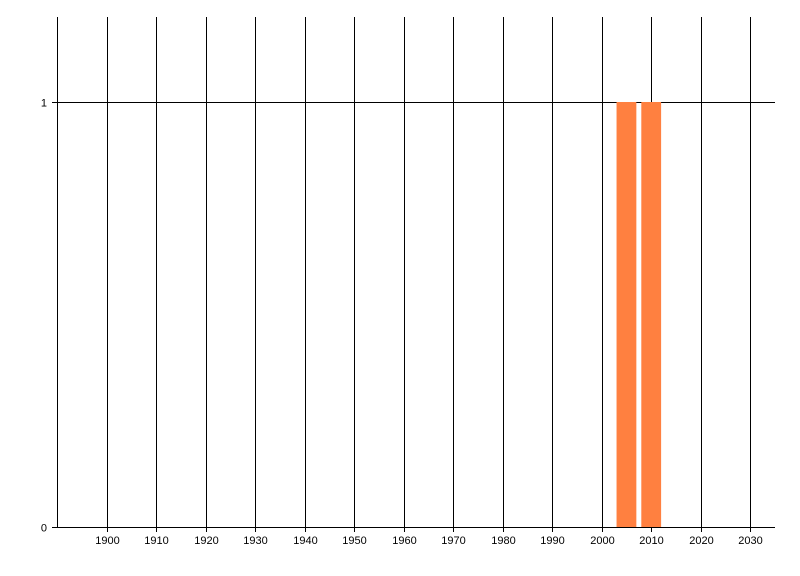 Image resolution: width=800 pixels, height=576 pixels. What do you see at coordinates (503, 541) in the screenshot?
I see `x-tick-label: 1980` at bounding box center [503, 541].